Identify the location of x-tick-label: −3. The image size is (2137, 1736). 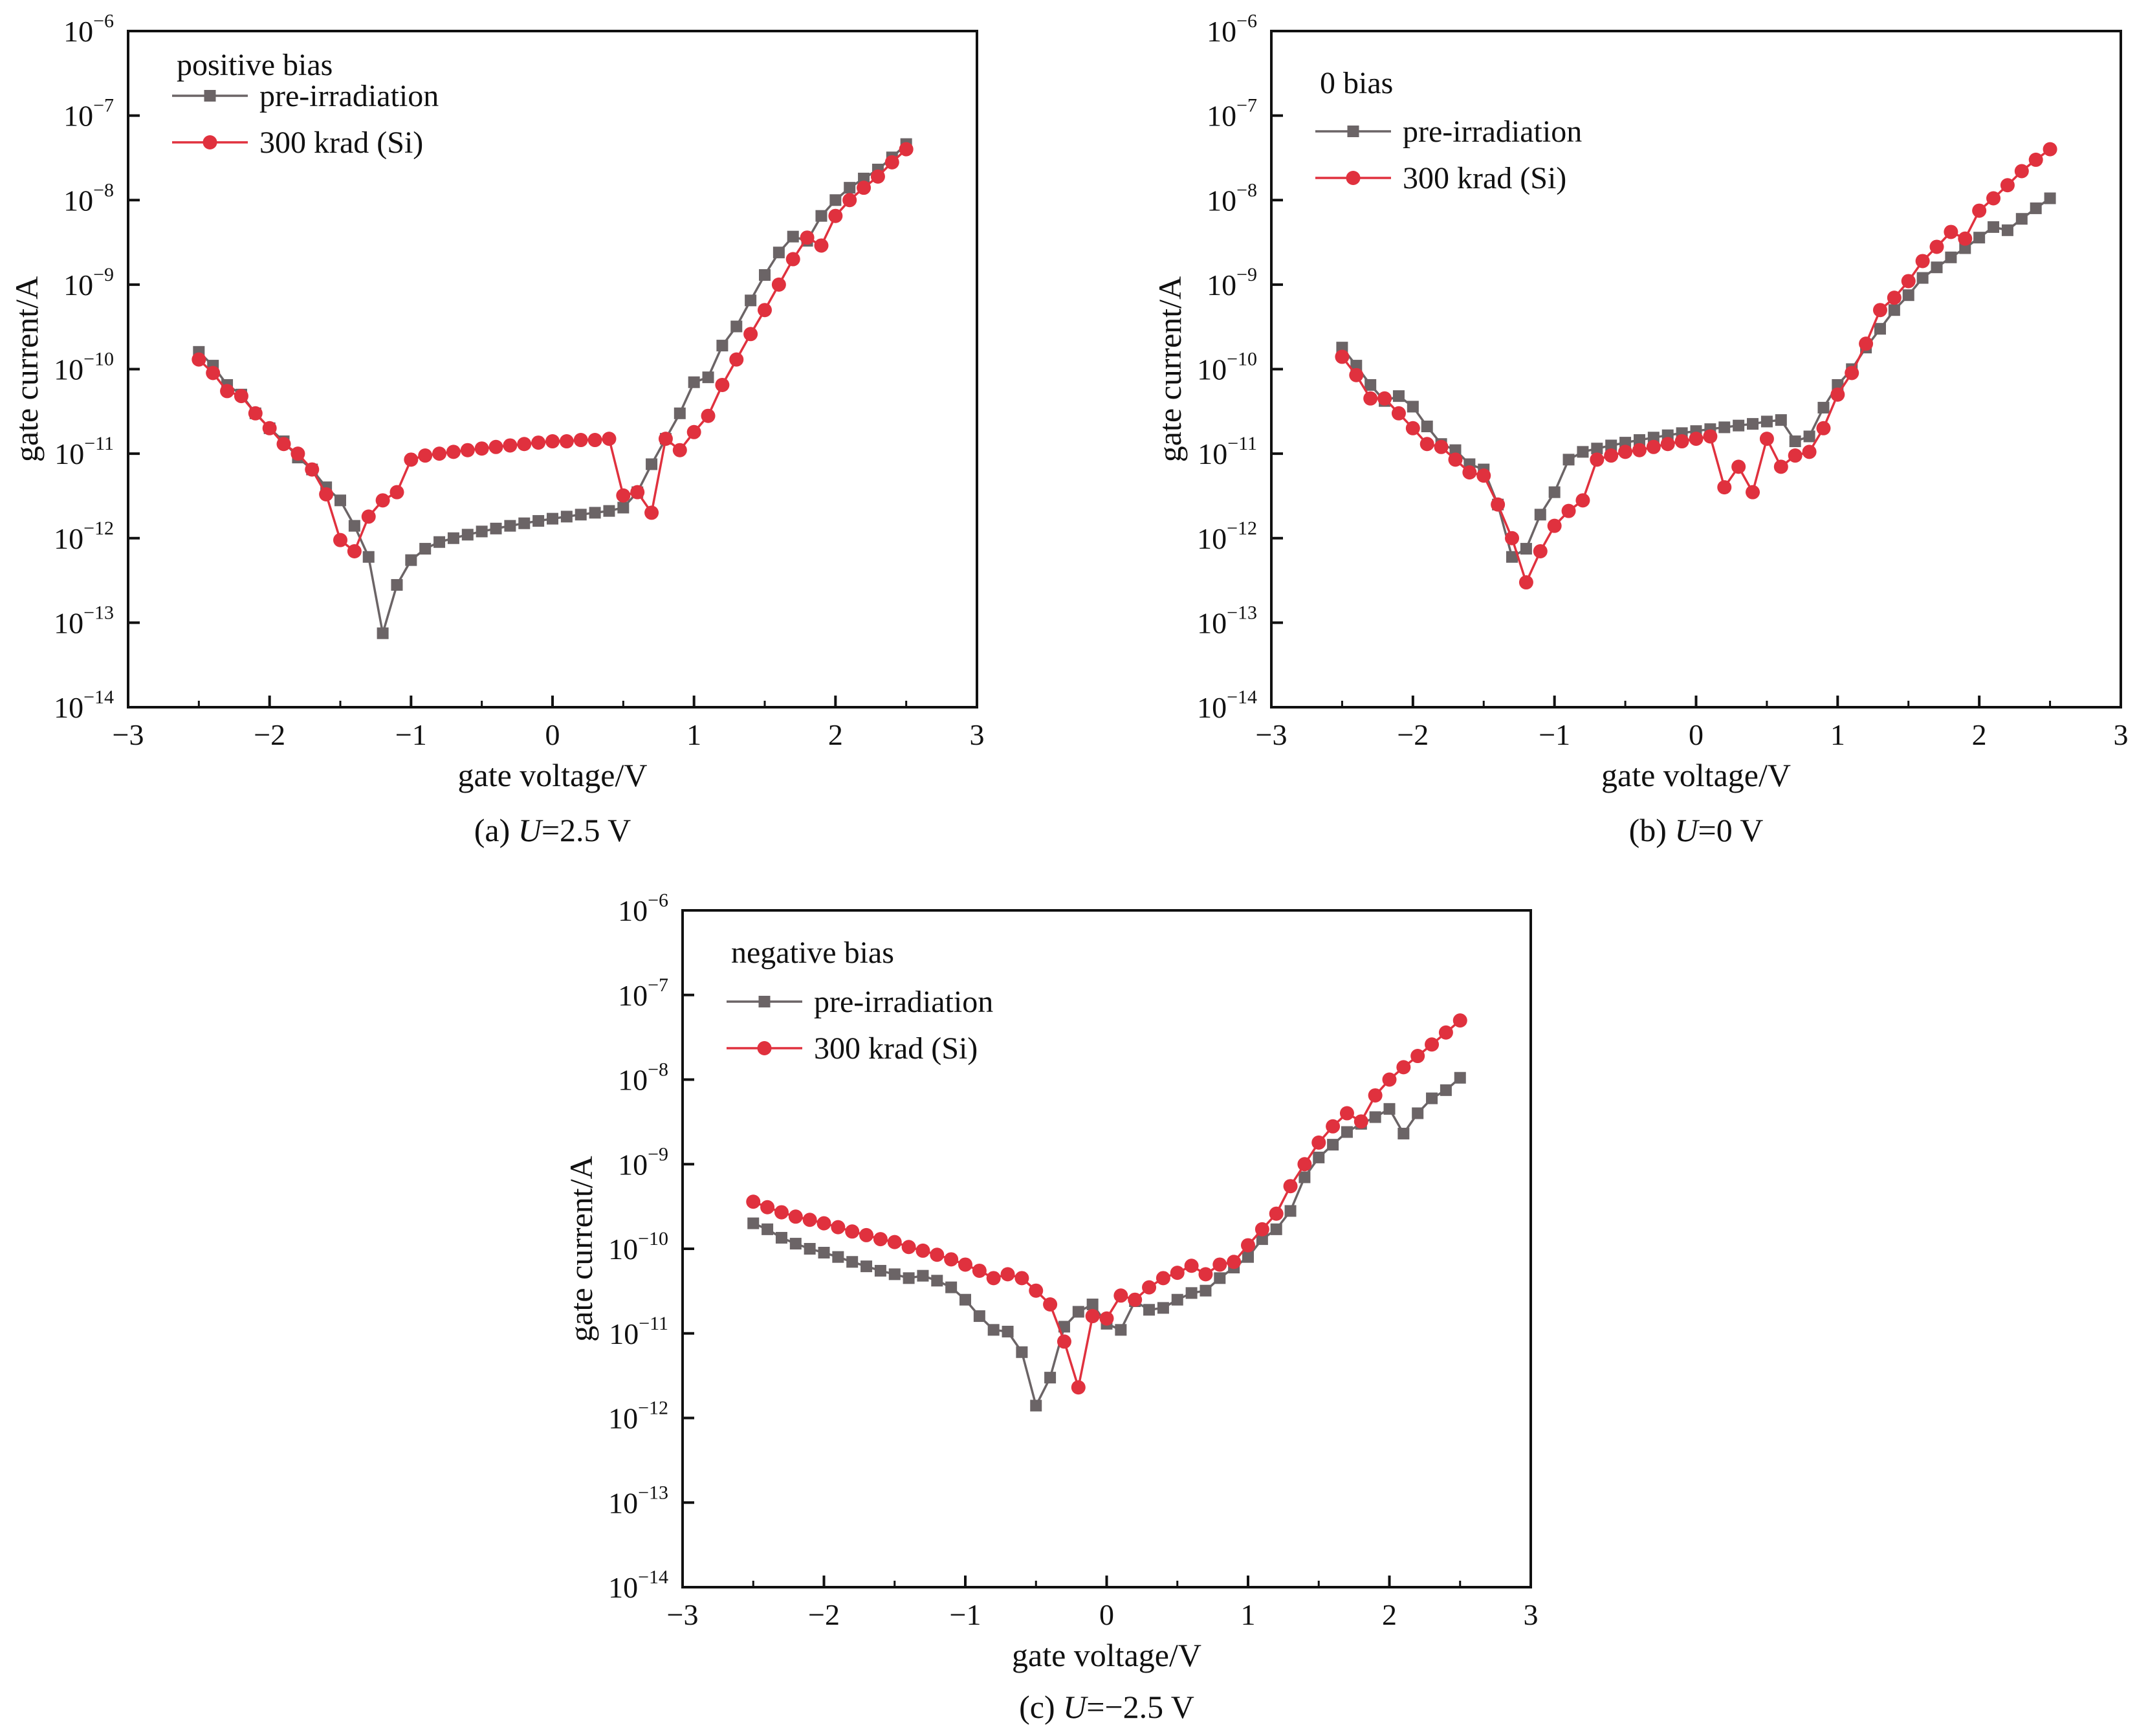
(683, 1615).